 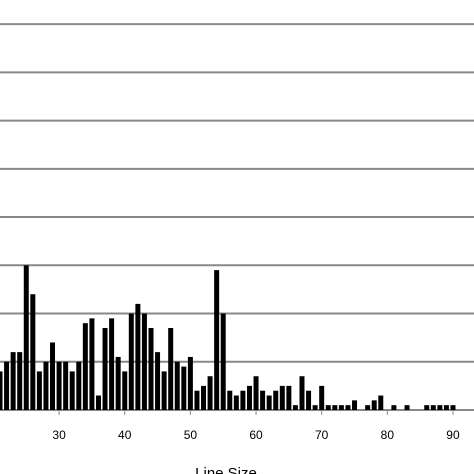 I want to click on x-tick-label: 90, so click(x=453, y=435).